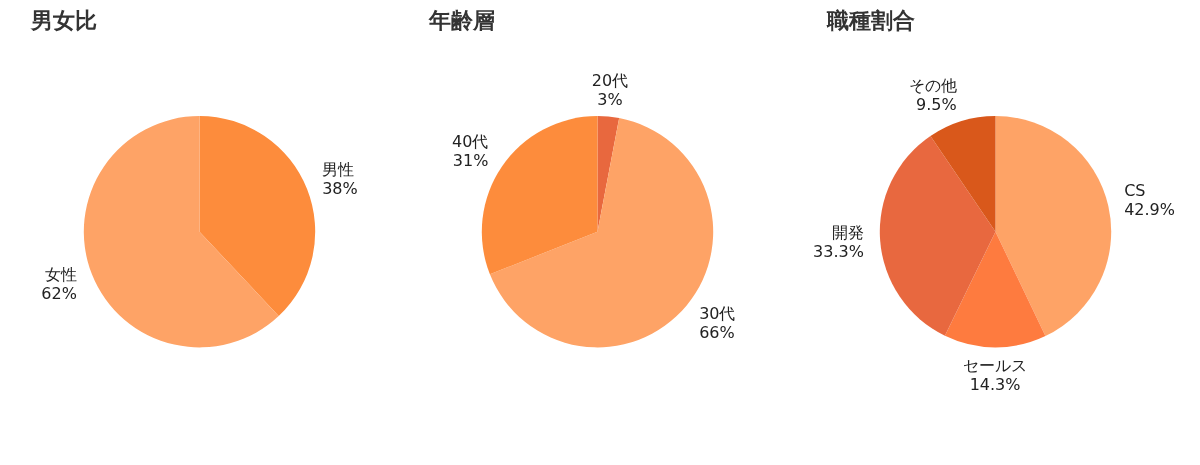  What do you see at coordinates (461, 20) in the screenshot?
I see `chart-title: 年齢層` at bounding box center [461, 20].